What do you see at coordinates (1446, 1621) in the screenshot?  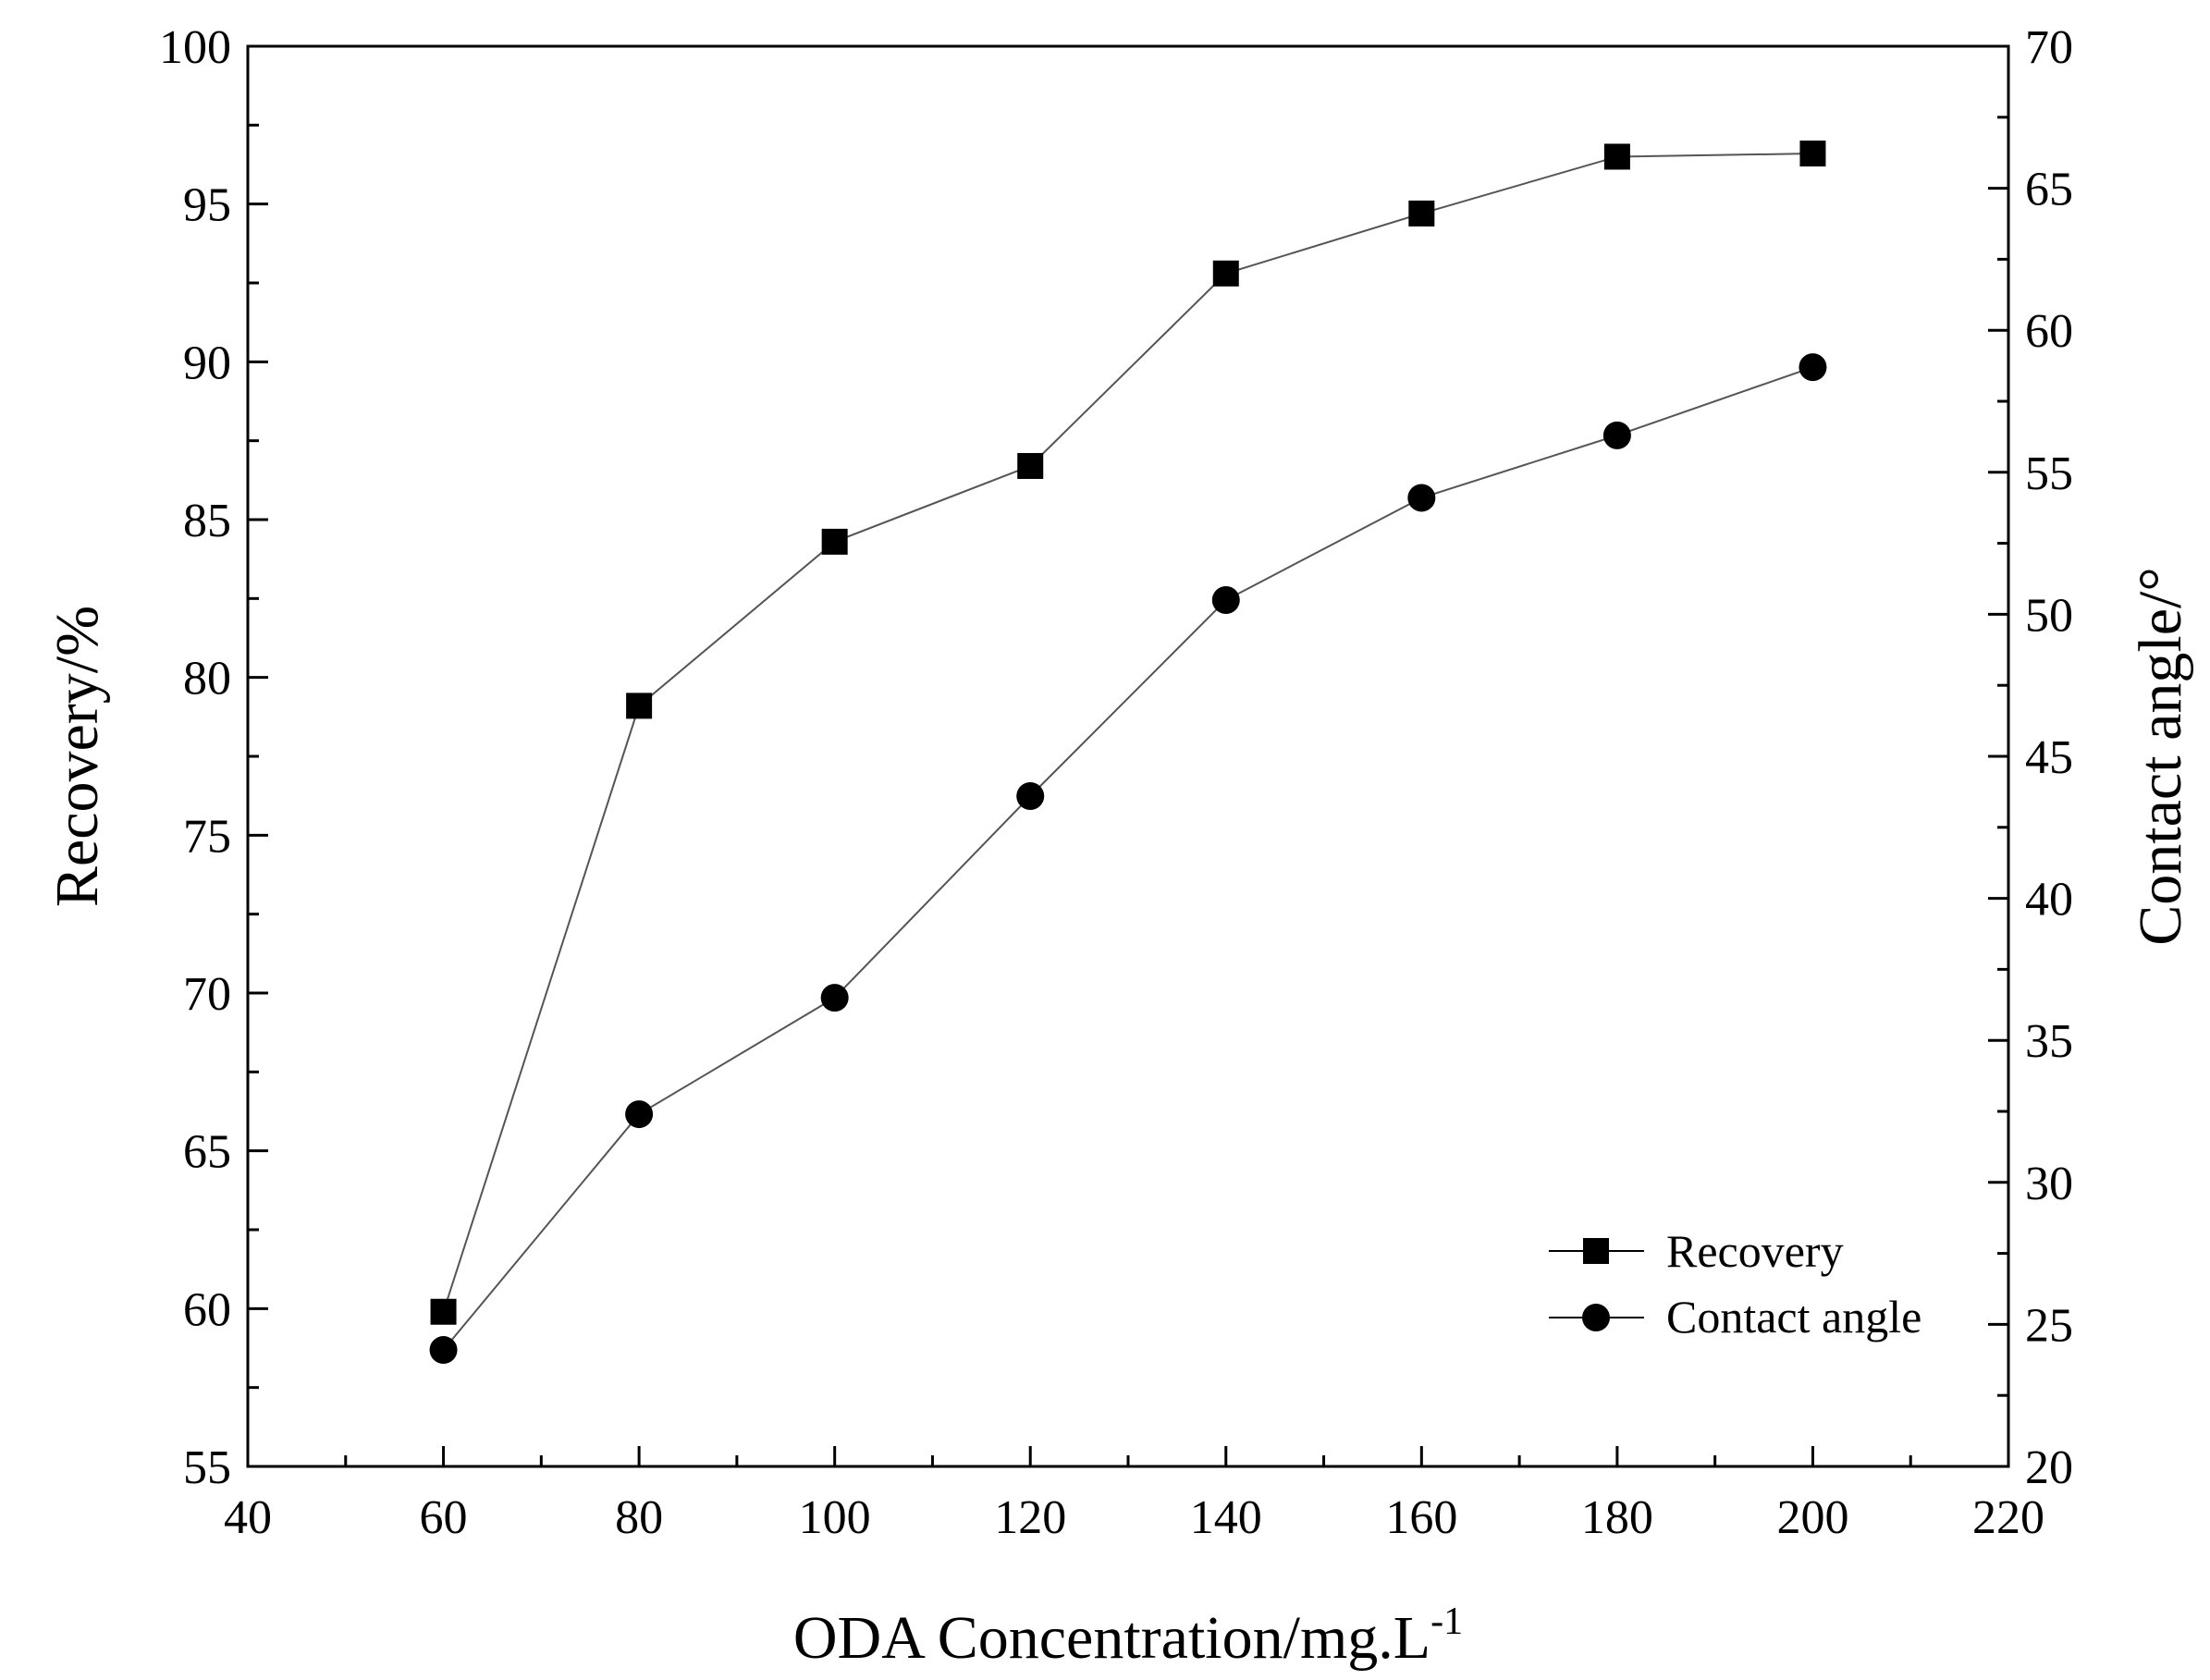 I see `x-axis-title-superscript: -1` at bounding box center [1446, 1621].